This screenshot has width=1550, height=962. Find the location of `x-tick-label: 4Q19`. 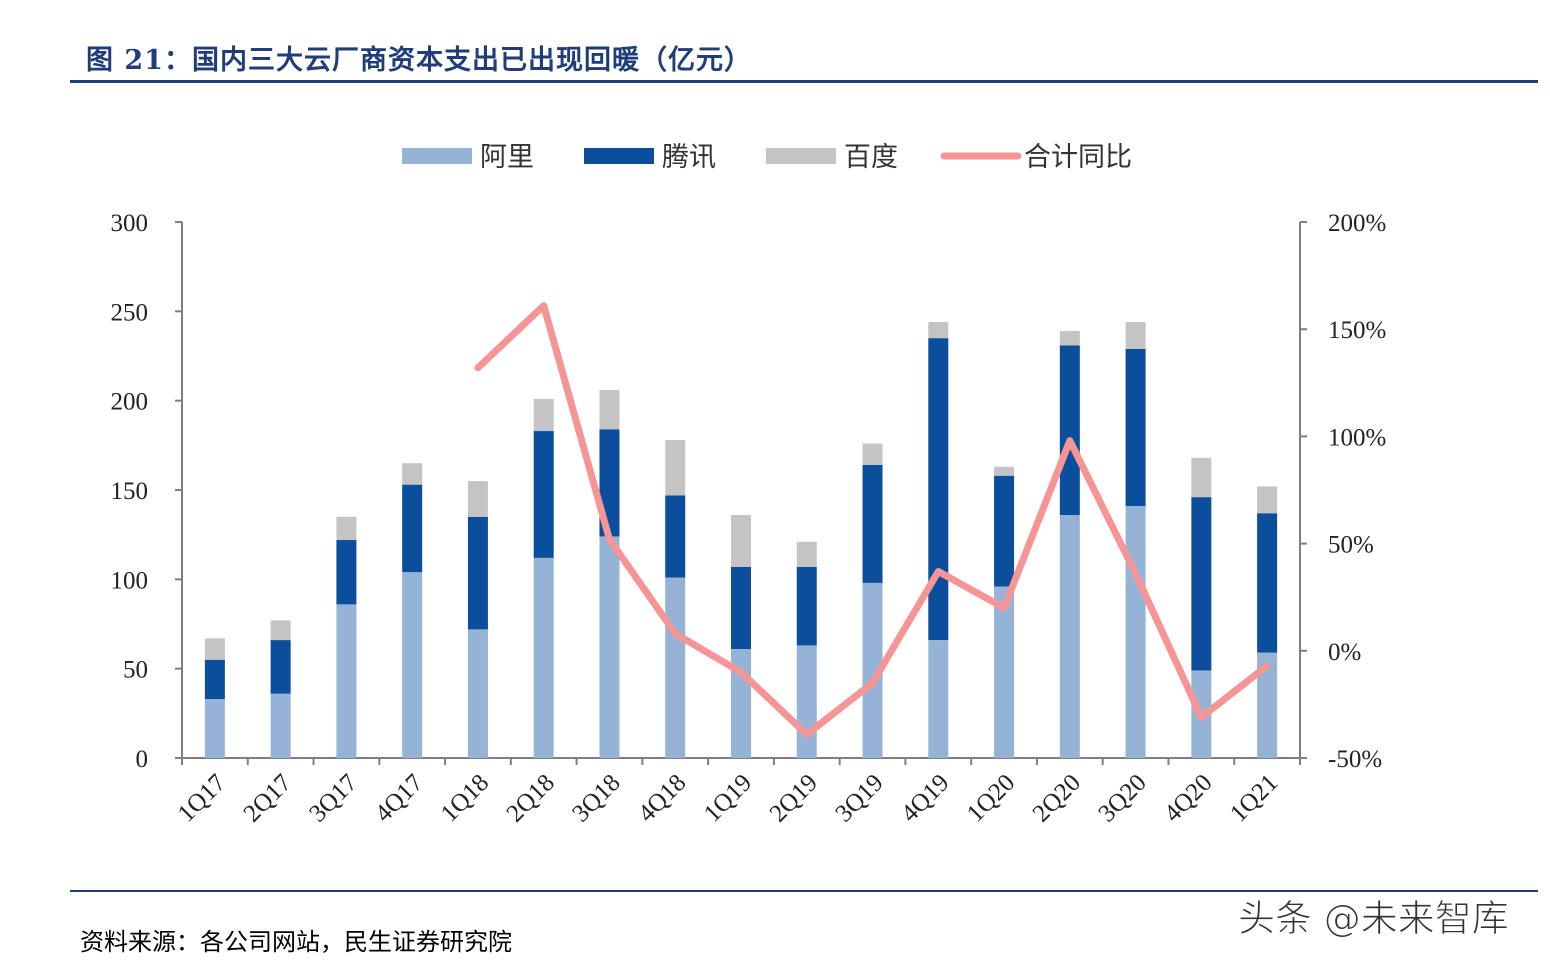

x-tick-label: 4Q19 is located at coordinates (925, 798).